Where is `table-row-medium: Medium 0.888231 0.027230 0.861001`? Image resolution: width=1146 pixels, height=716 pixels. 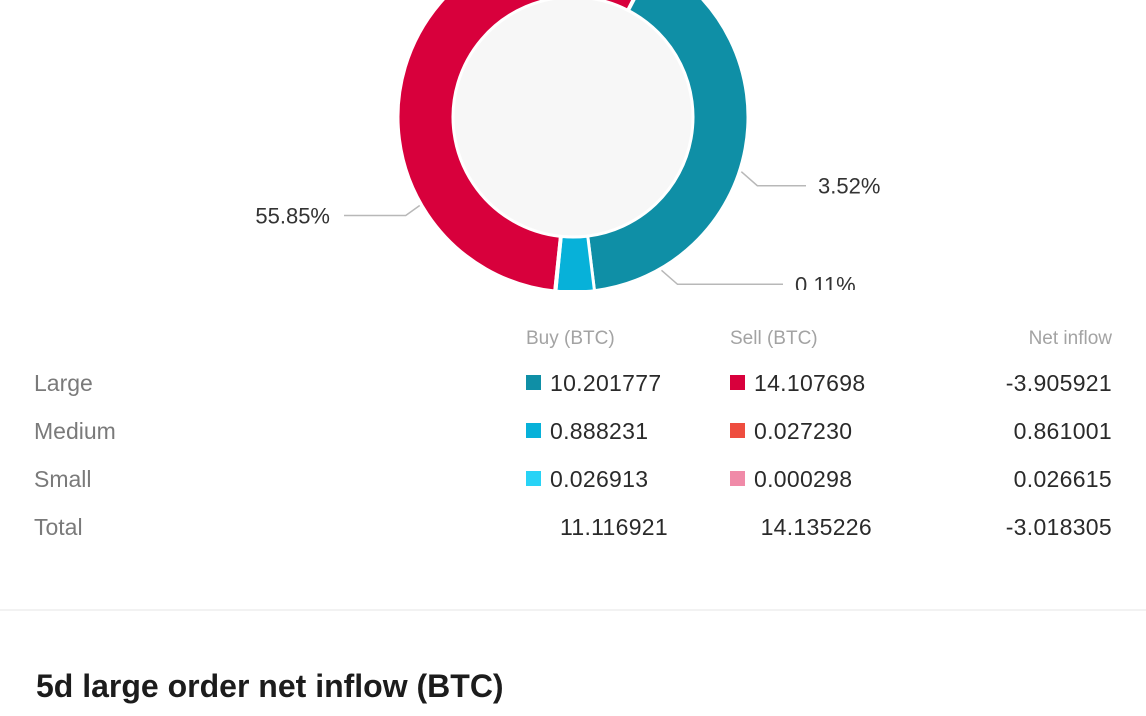 table-row-medium: Medium 0.888231 0.027230 0.861001 is located at coordinates (573, 432).